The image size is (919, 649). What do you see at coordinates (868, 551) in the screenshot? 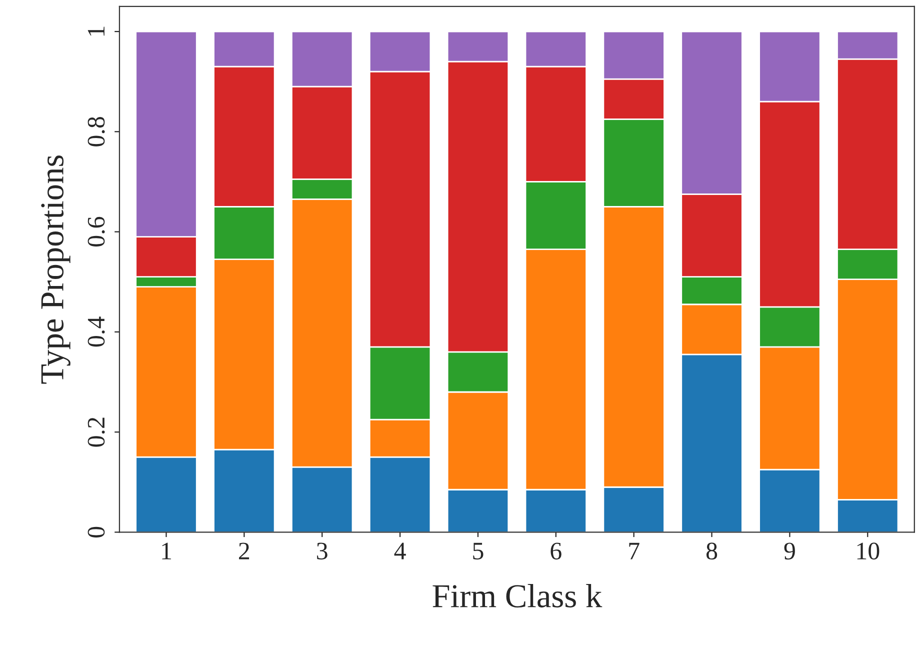
I see `x-tick-label: 10` at bounding box center [868, 551].